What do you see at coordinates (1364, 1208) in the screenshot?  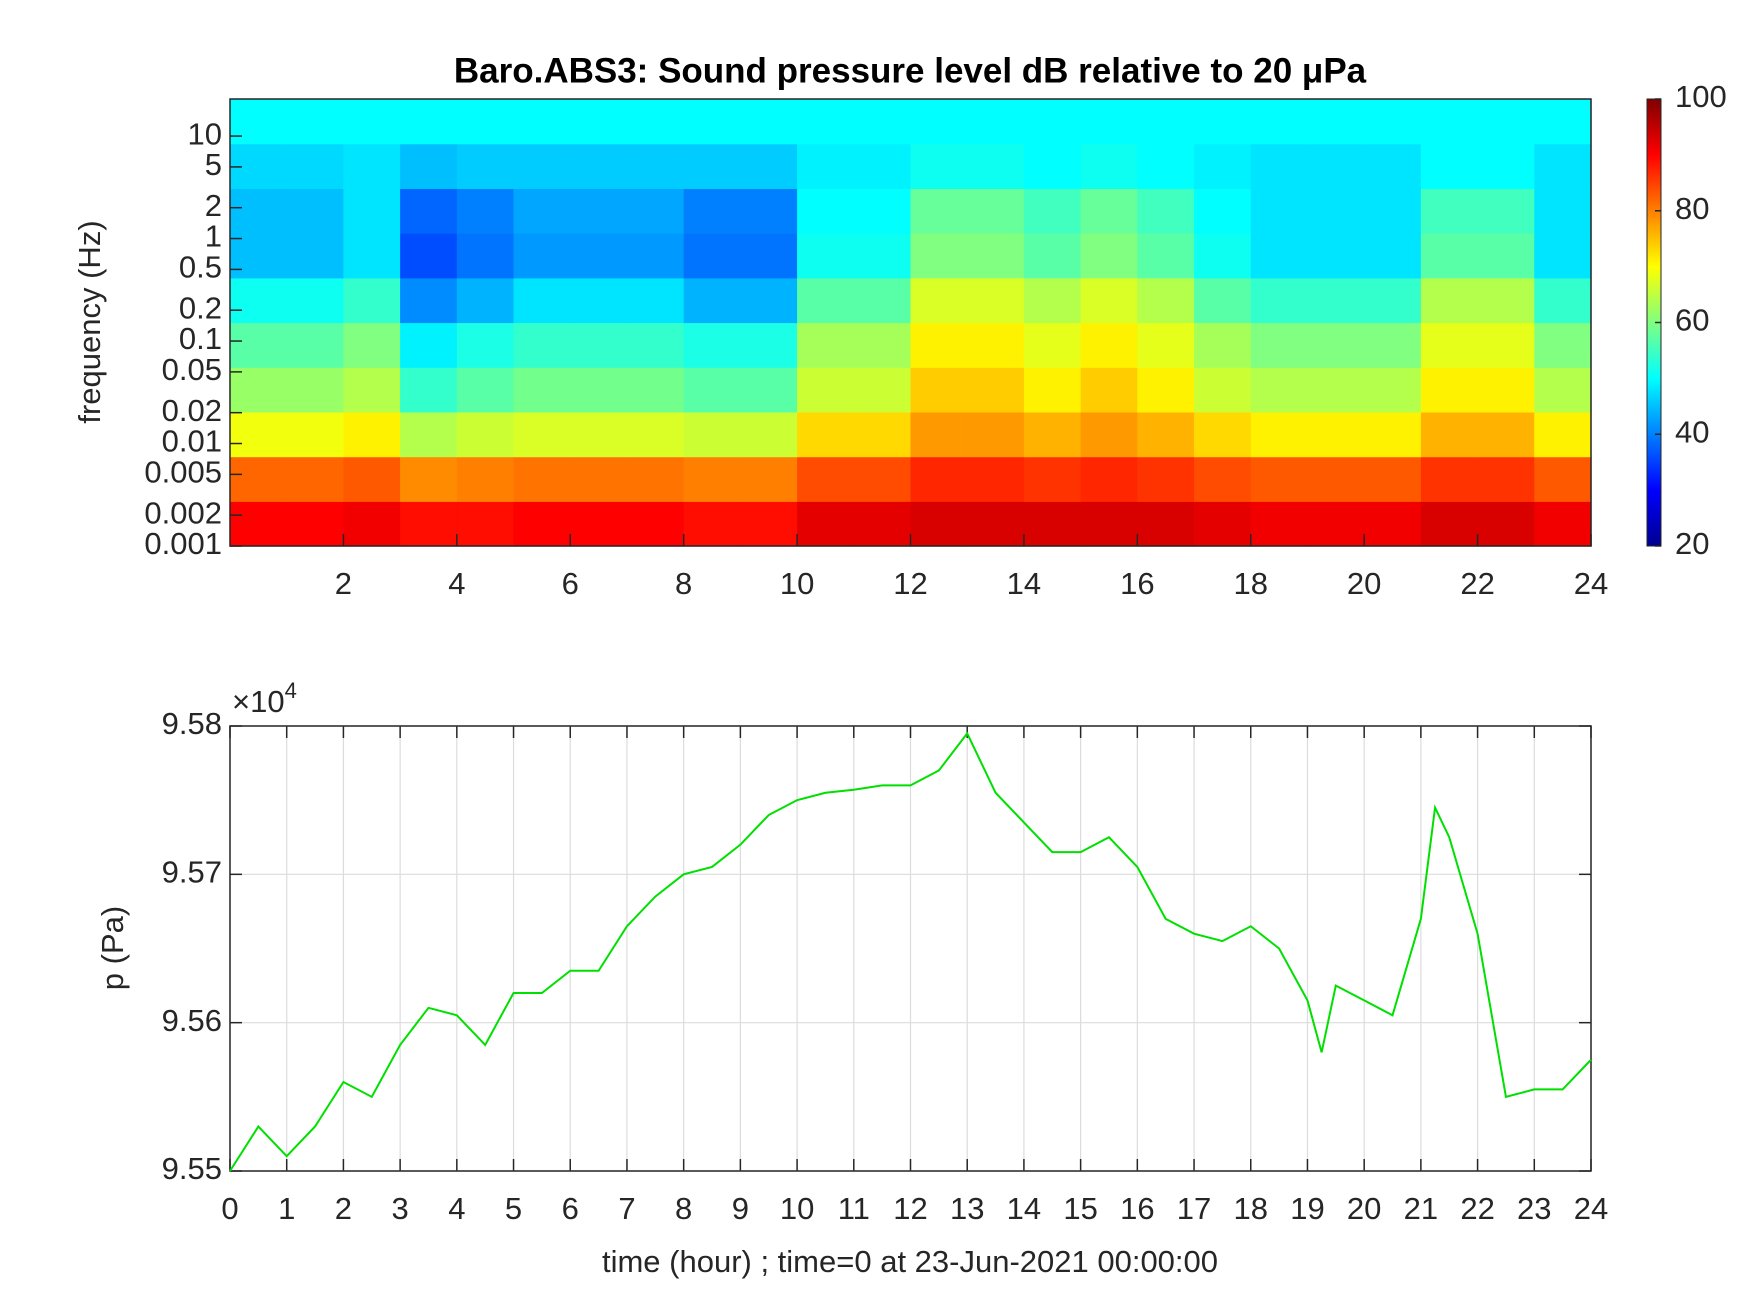 I see `x-tick-label: 20` at bounding box center [1364, 1208].